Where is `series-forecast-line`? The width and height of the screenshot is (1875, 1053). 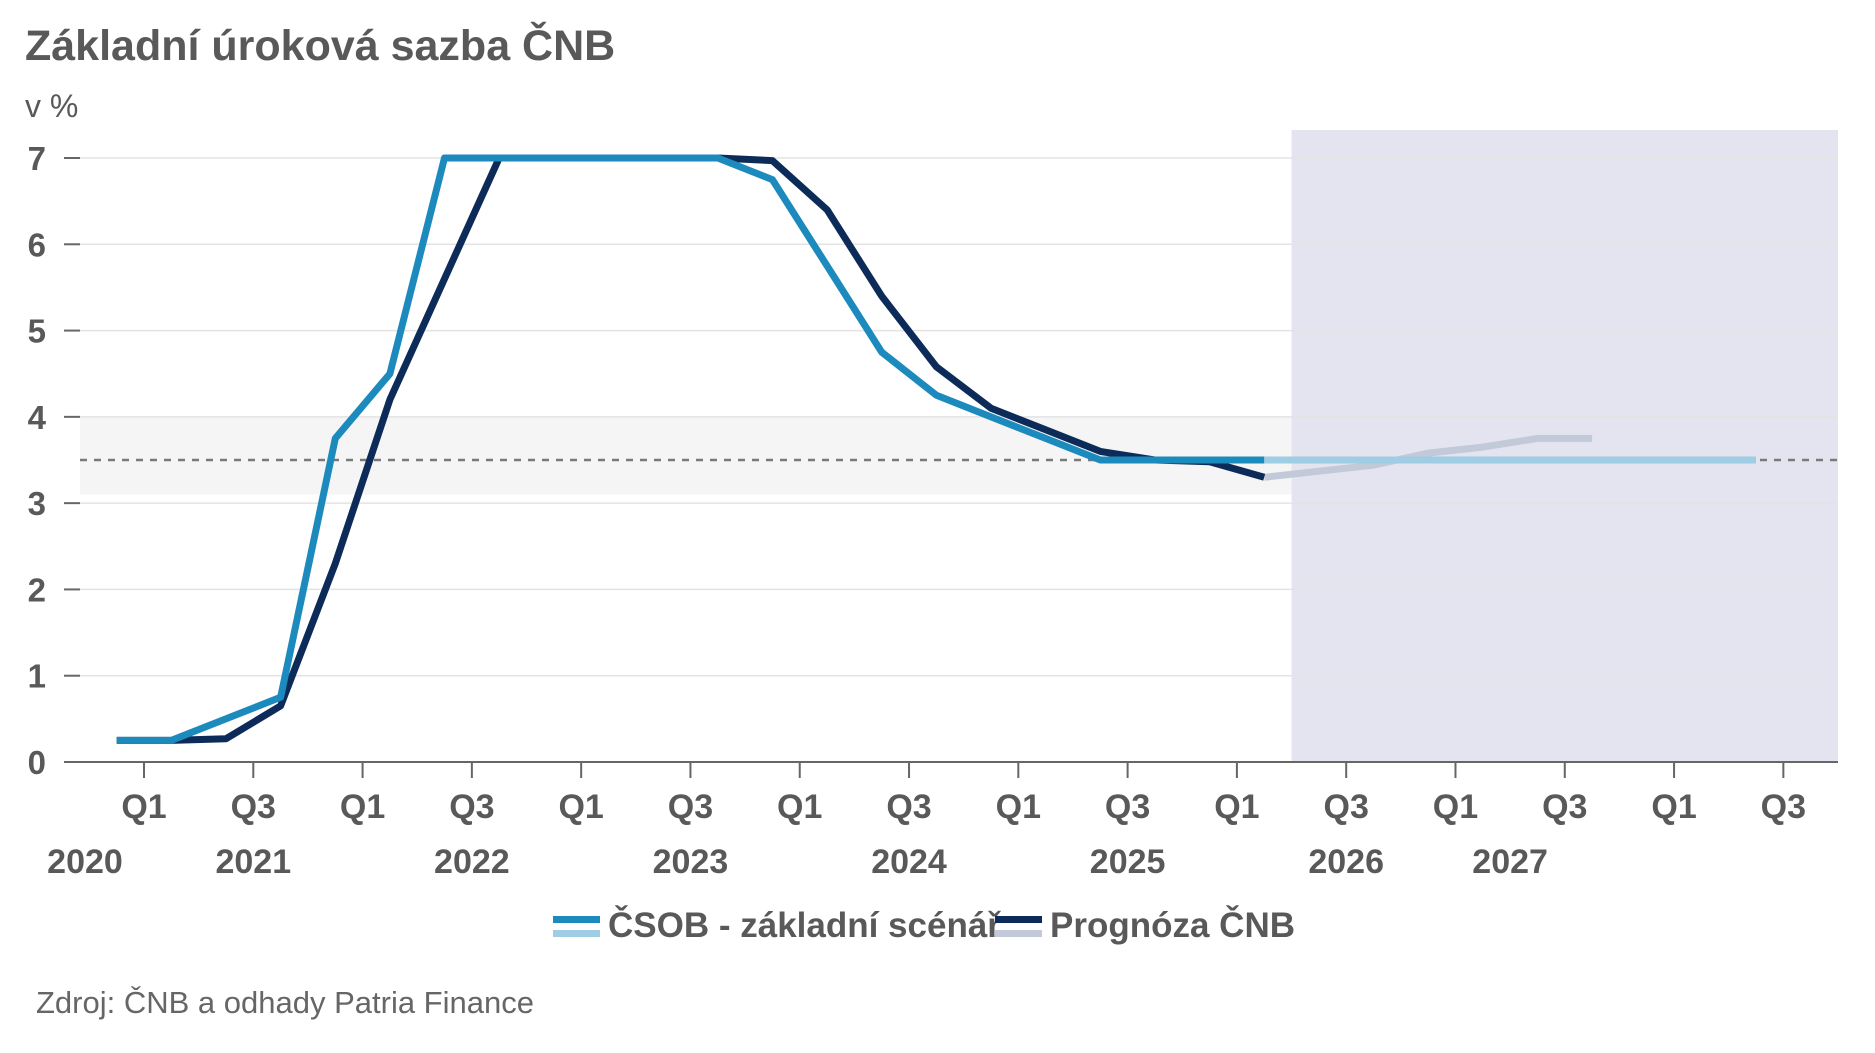 series-forecast-line is located at coordinates (1428, 457).